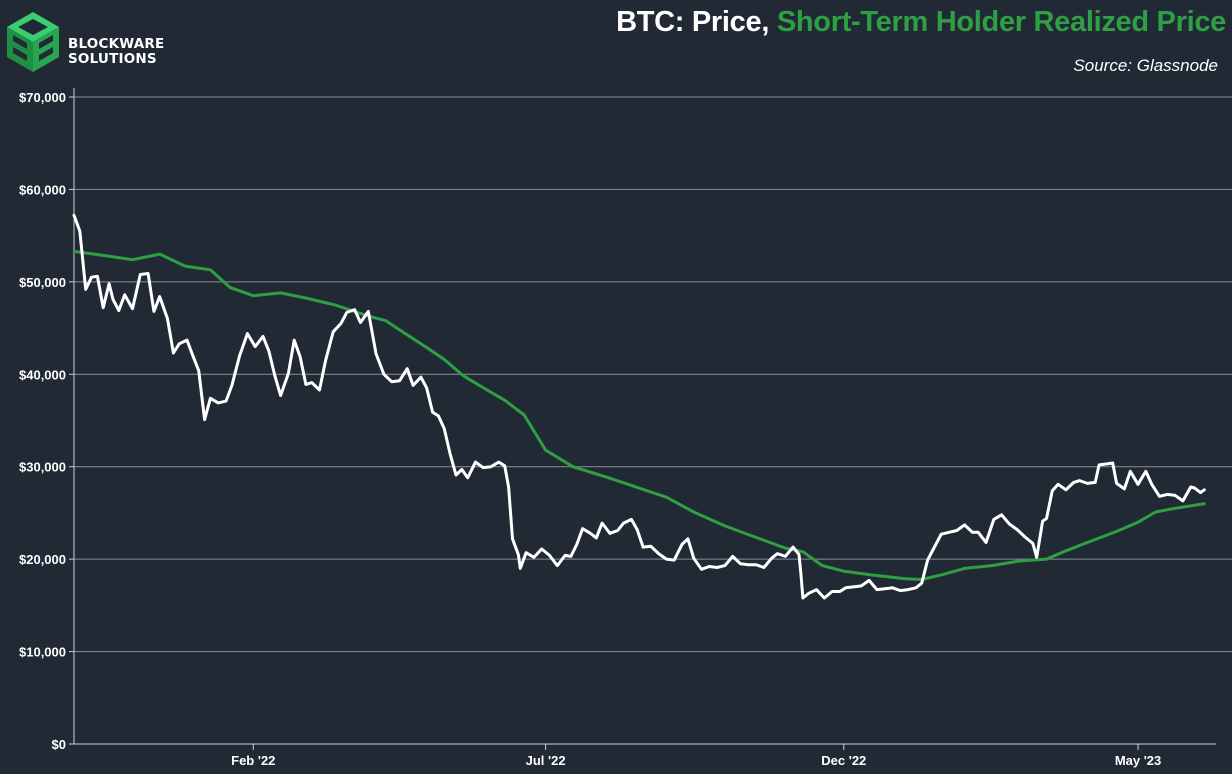 The height and width of the screenshot is (774, 1232). What do you see at coordinates (42, 652) in the screenshot?
I see `y-tick-label: $10,000` at bounding box center [42, 652].